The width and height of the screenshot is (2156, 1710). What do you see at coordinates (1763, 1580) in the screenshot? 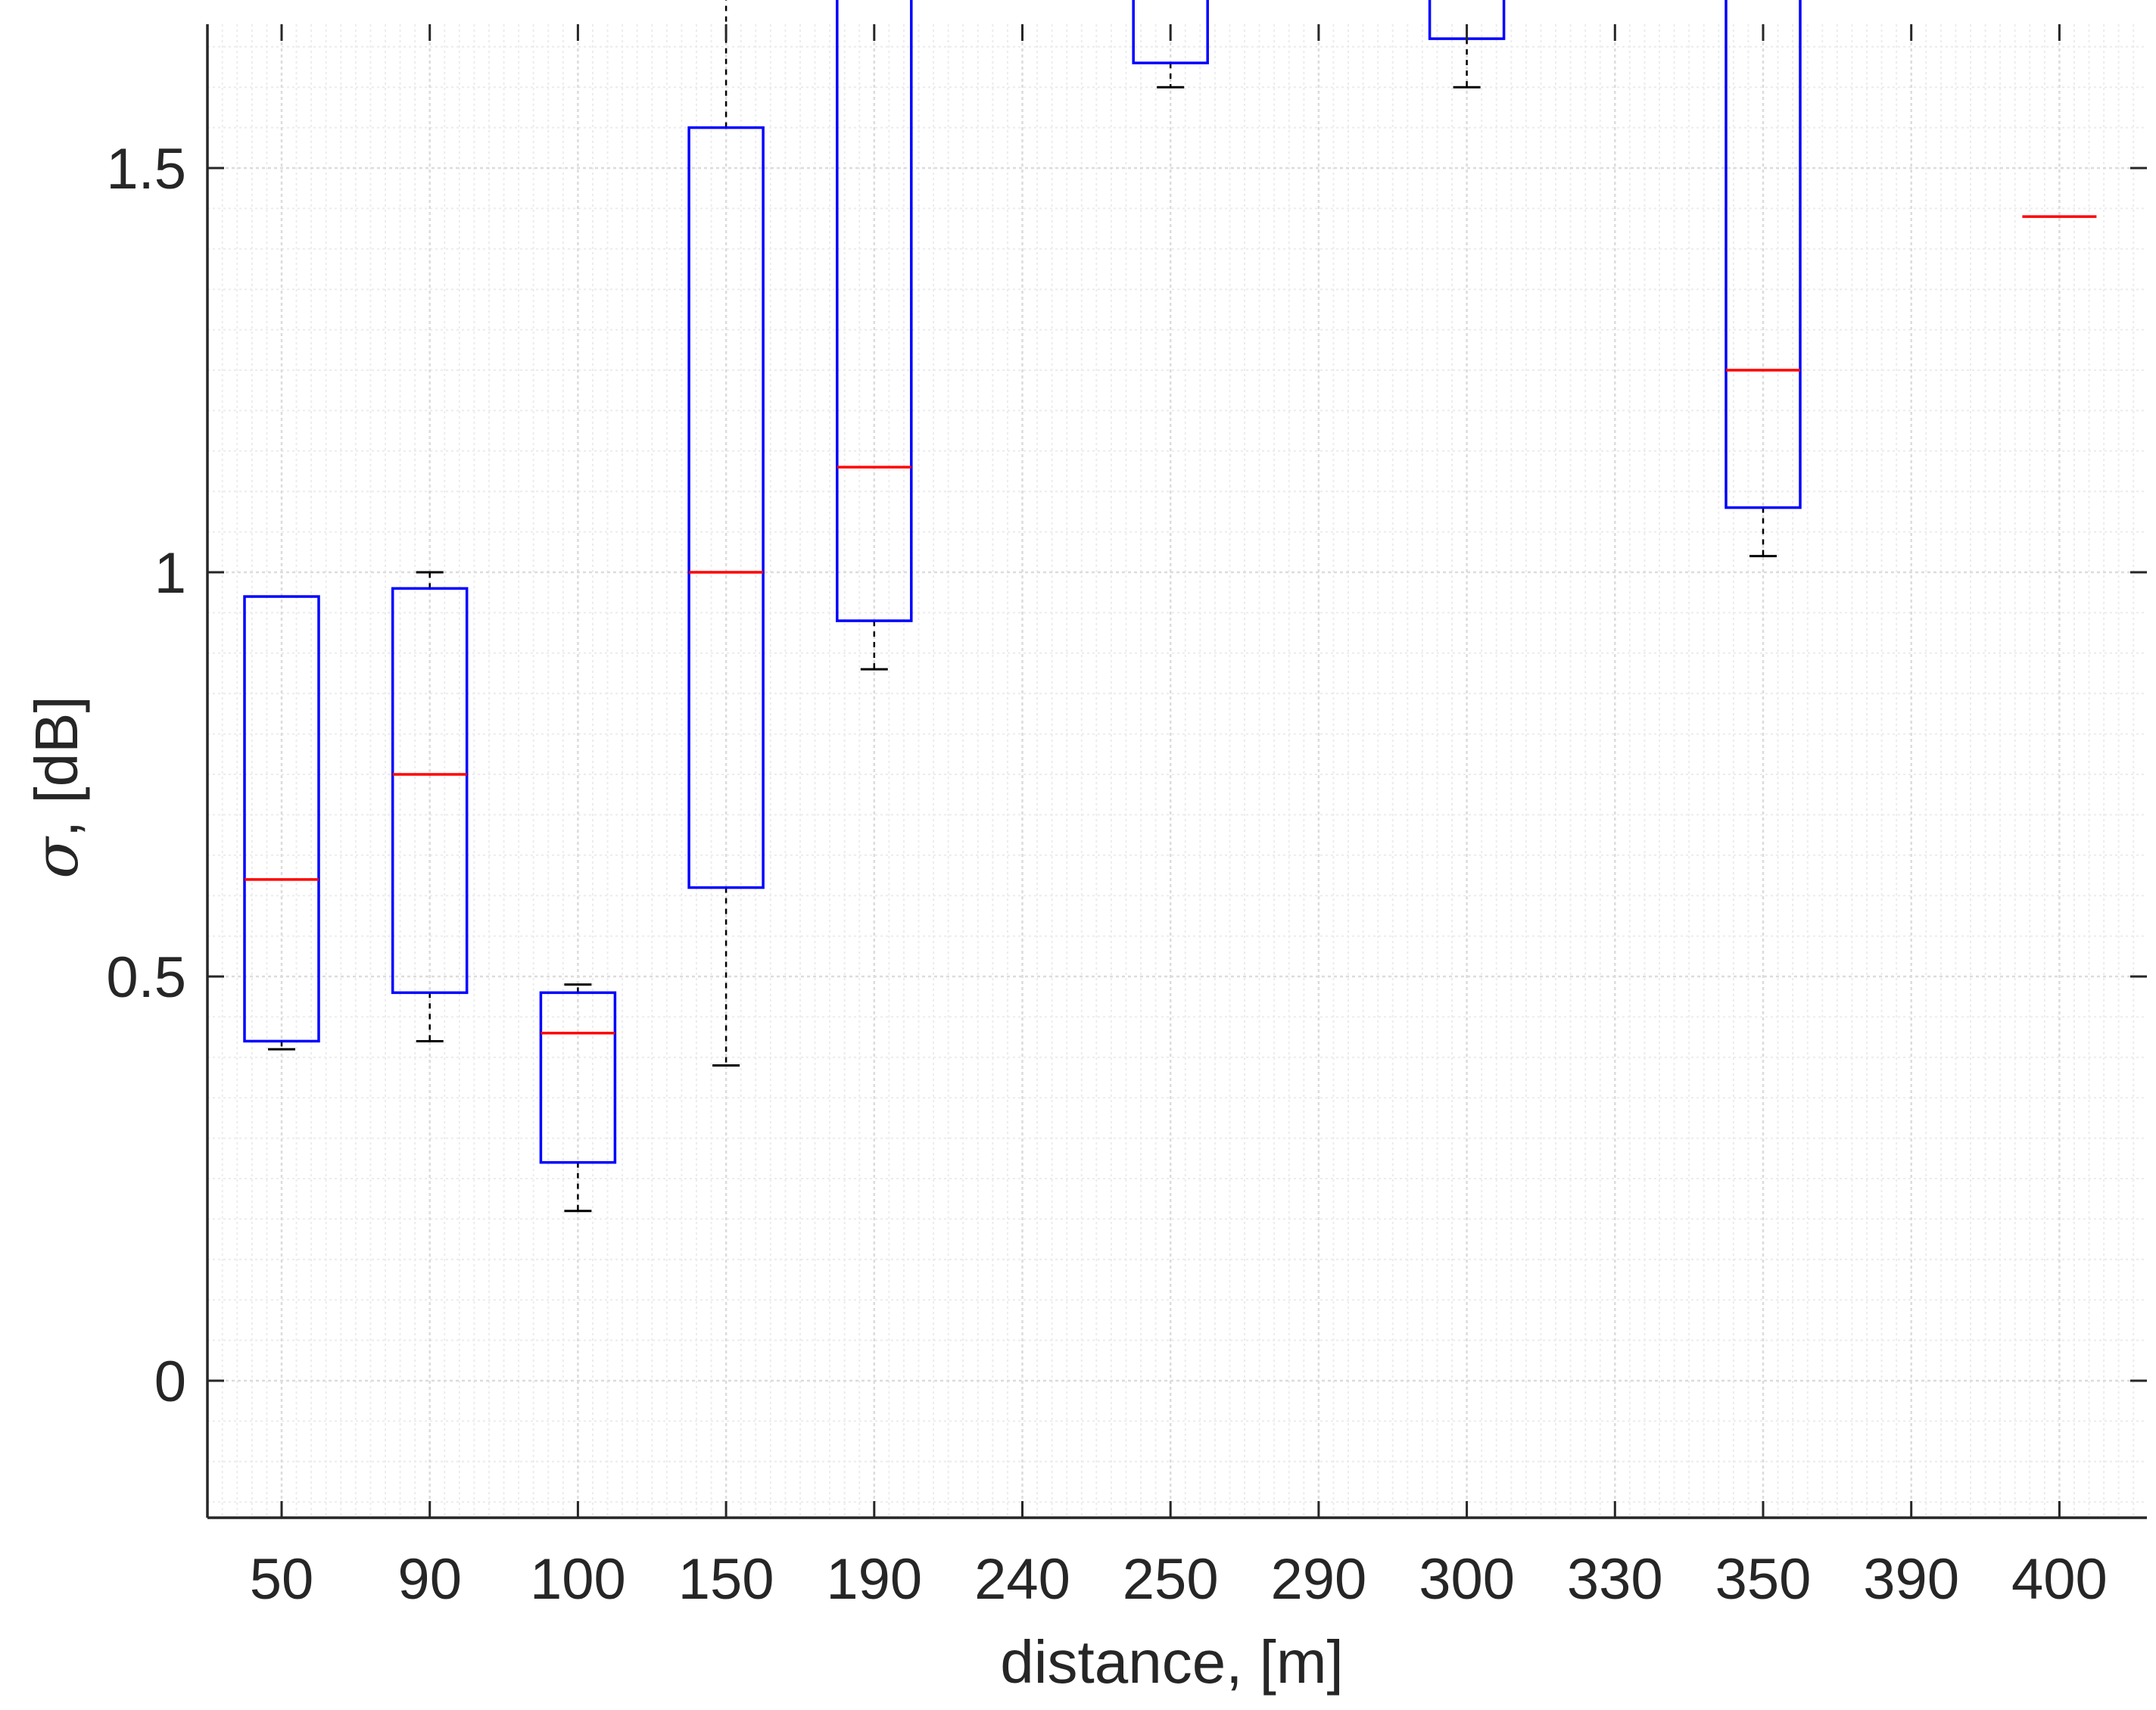
I see `x-tick-label: 350` at bounding box center [1763, 1580].